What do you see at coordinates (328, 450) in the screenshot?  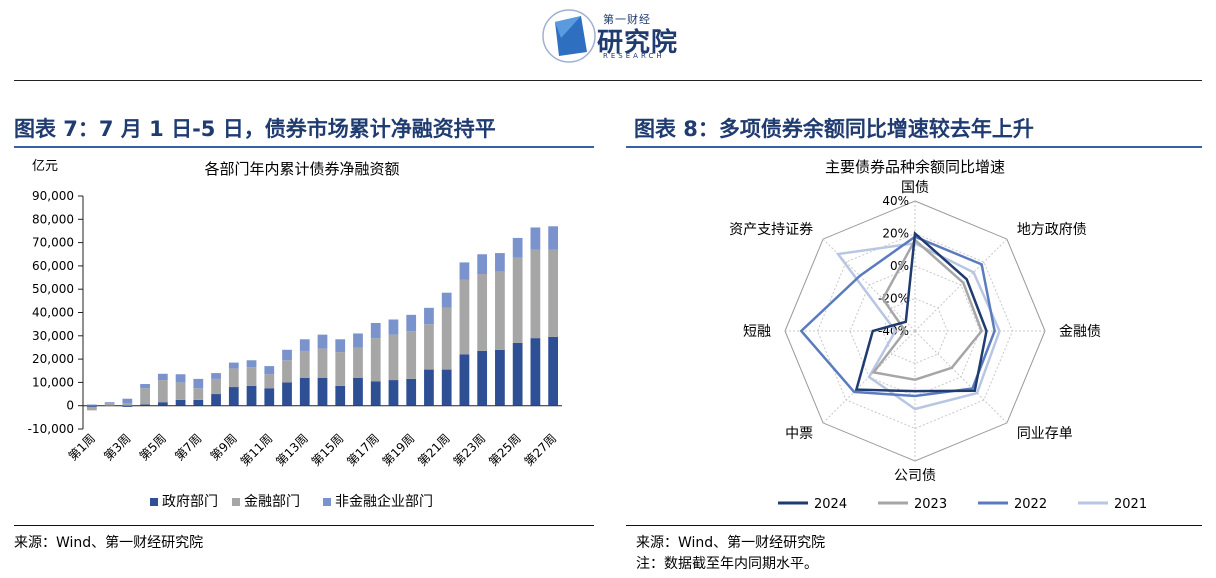 I see `x-tick-label: 第15周` at bounding box center [328, 450].